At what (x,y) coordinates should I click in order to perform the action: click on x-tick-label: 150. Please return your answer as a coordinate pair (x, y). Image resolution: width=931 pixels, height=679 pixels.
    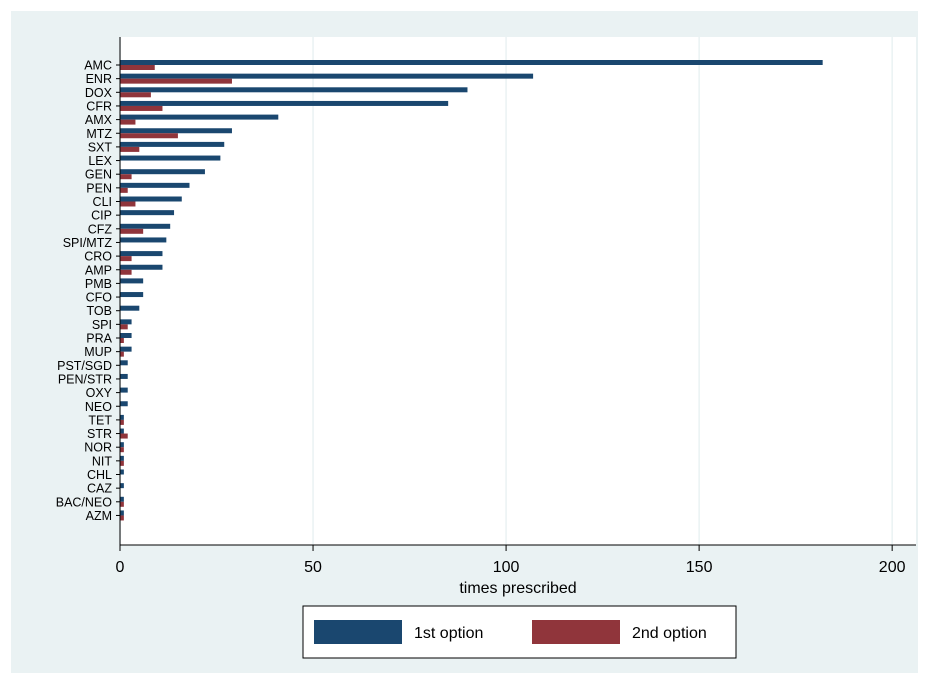
    Looking at the image, I should click on (699, 567).